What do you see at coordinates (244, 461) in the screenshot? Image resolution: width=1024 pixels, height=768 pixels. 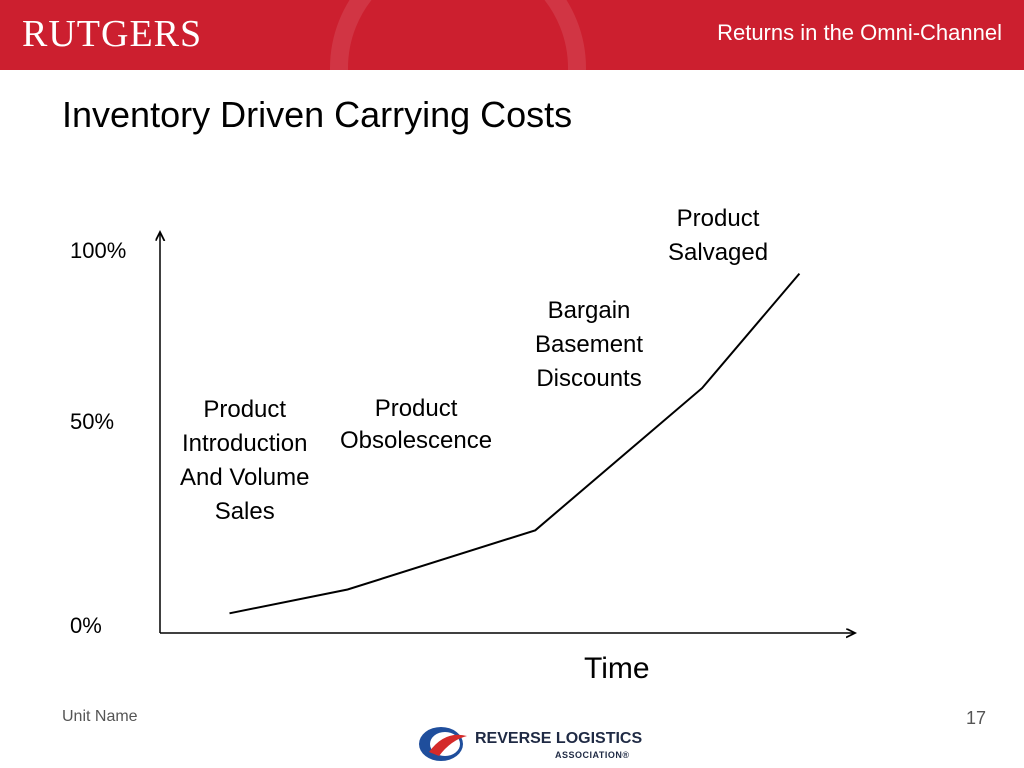 I see `annotation-product-introduction: Product Introduction And Volume Sales` at bounding box center [244, 461].